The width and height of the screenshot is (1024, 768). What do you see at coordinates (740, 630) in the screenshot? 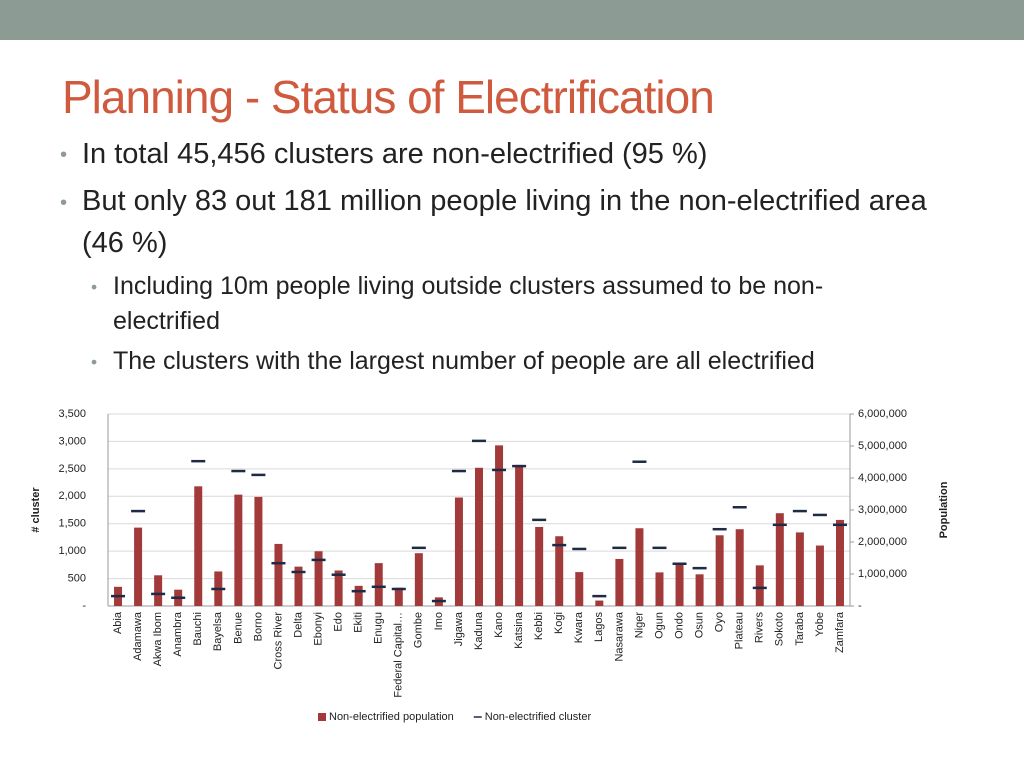
I see `x-tick-label: Plateau` at bounding box center [740, 630].